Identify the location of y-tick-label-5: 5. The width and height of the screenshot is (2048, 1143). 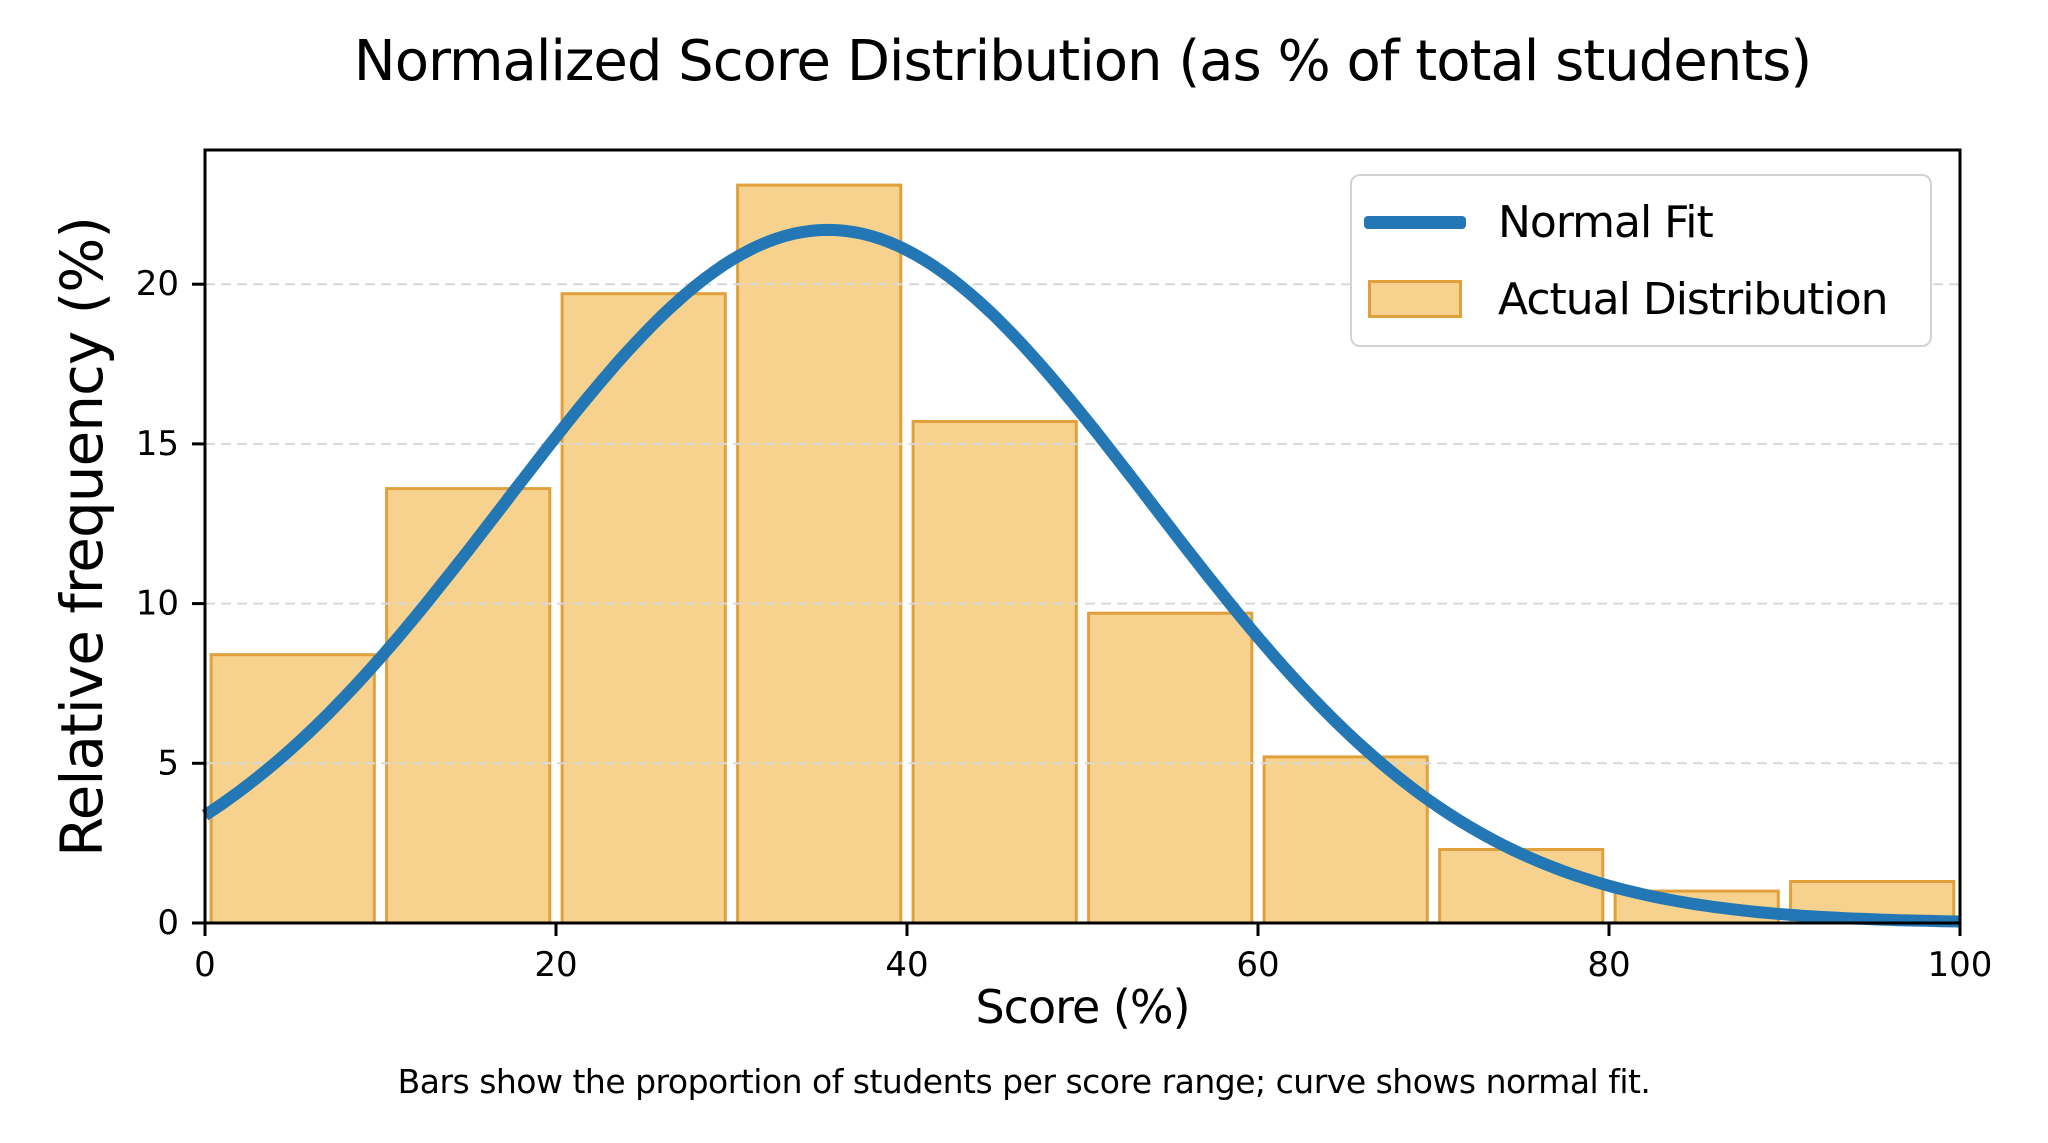
(168, 763).